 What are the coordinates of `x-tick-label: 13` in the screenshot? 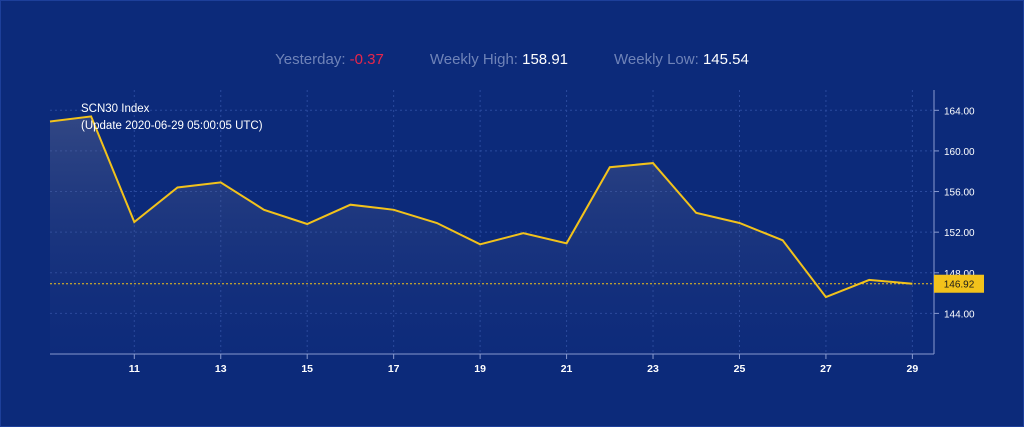 It's located at (221, 369).